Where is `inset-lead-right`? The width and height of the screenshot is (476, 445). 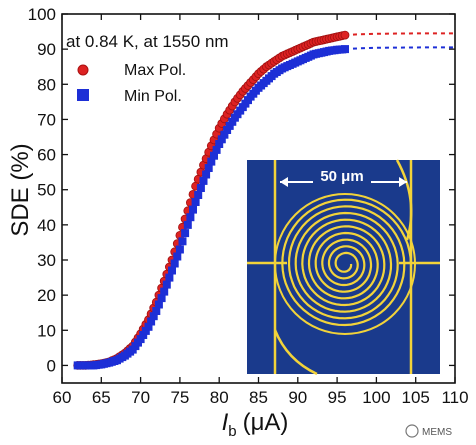 inset-lead-right is located at coordinates (404, 200).